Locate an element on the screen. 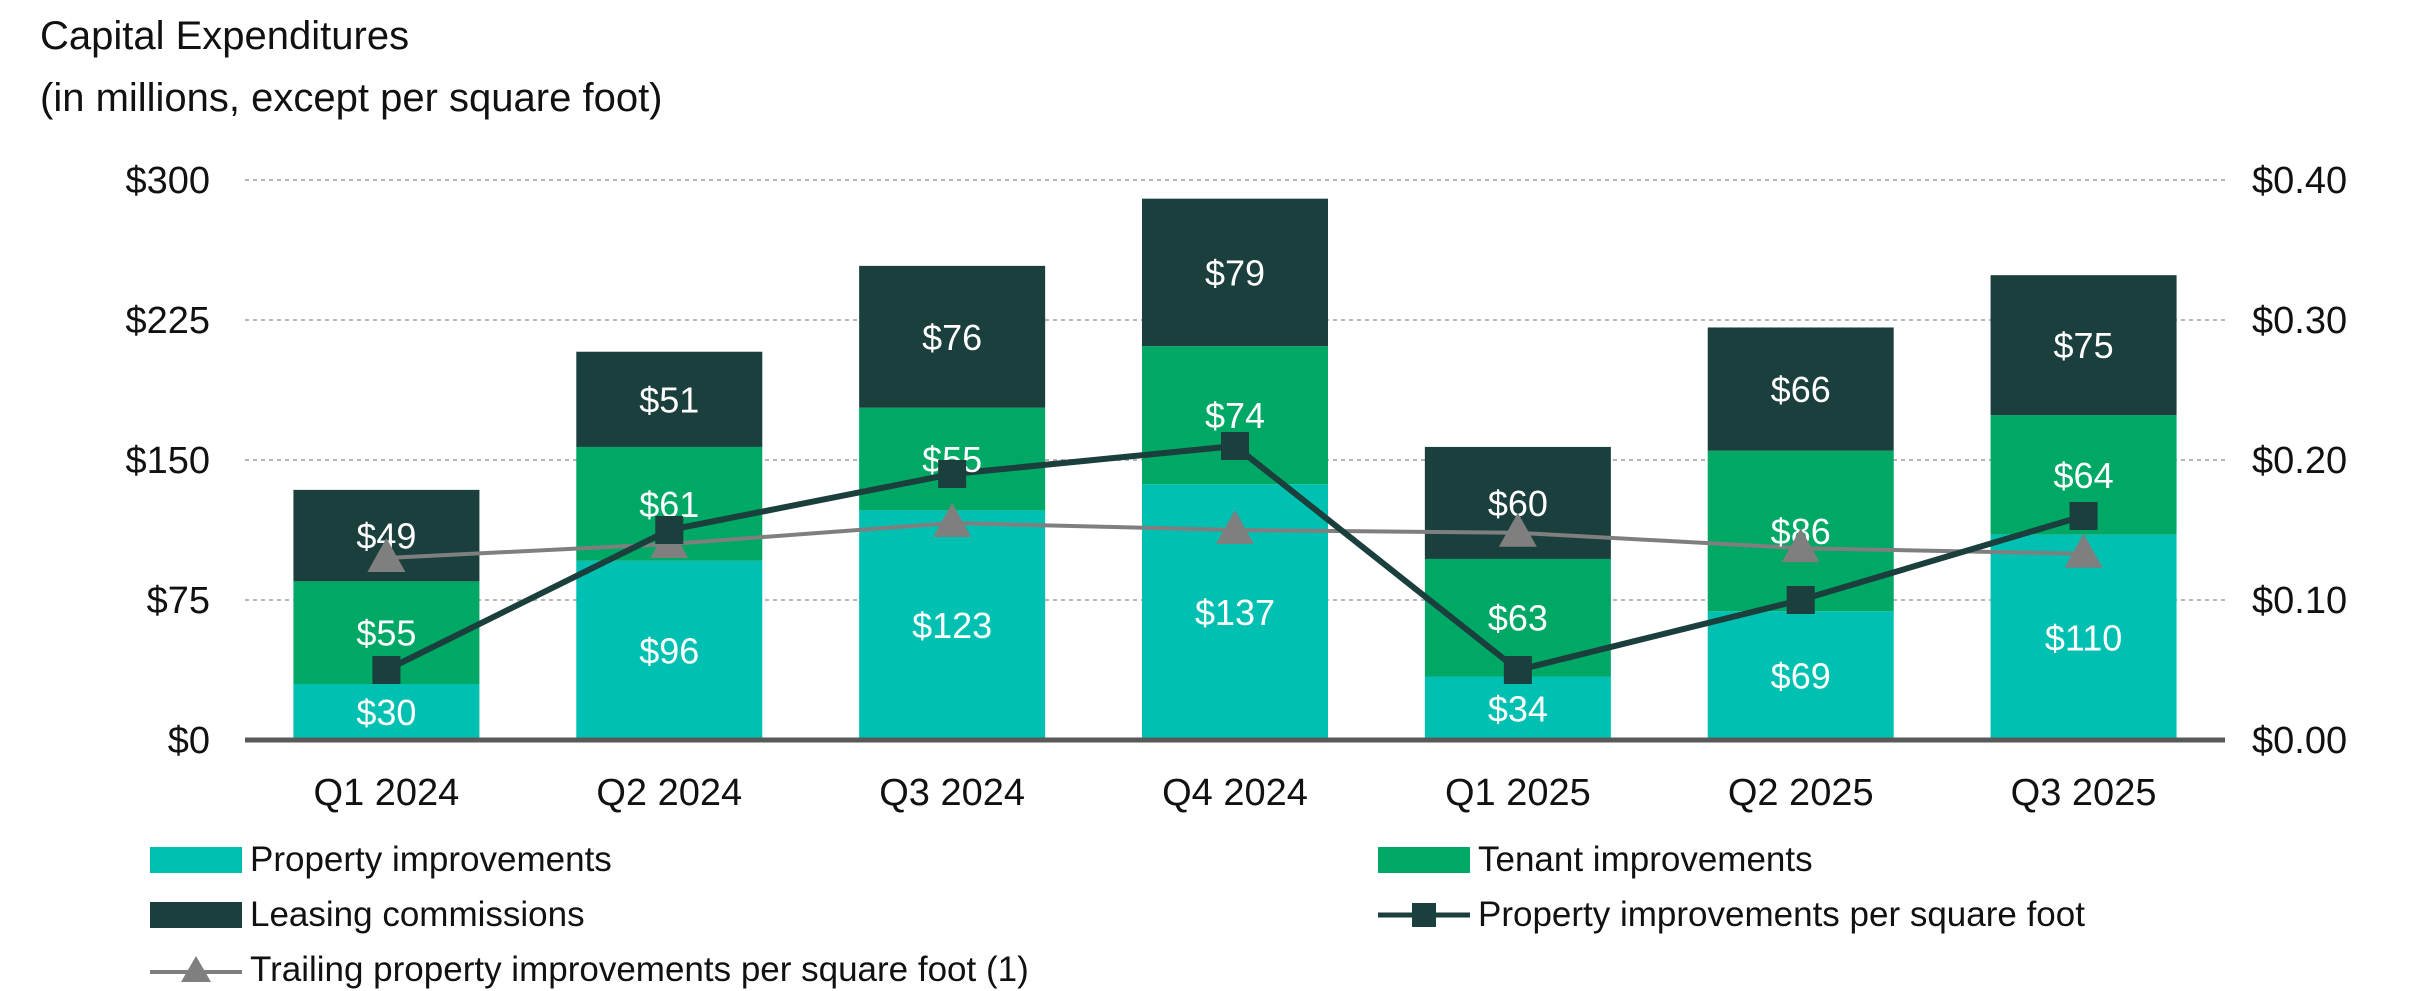 This screenshot has width=2429, height=991. bar-data-label: $55 is located at coordinates (386, 633).